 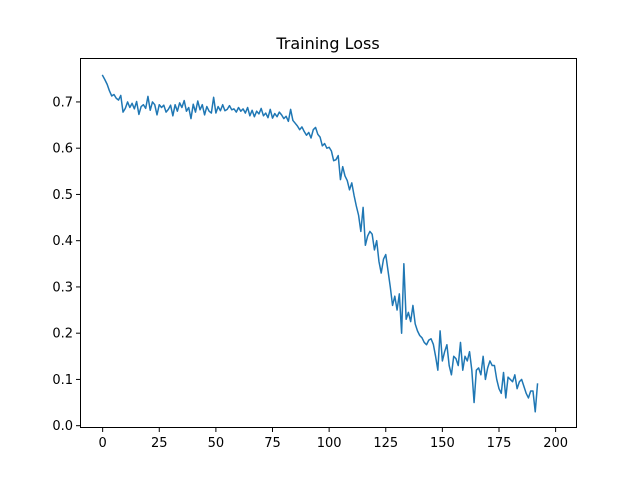 I want to click on x-tick-label: 125, so click(x=385, y=443).